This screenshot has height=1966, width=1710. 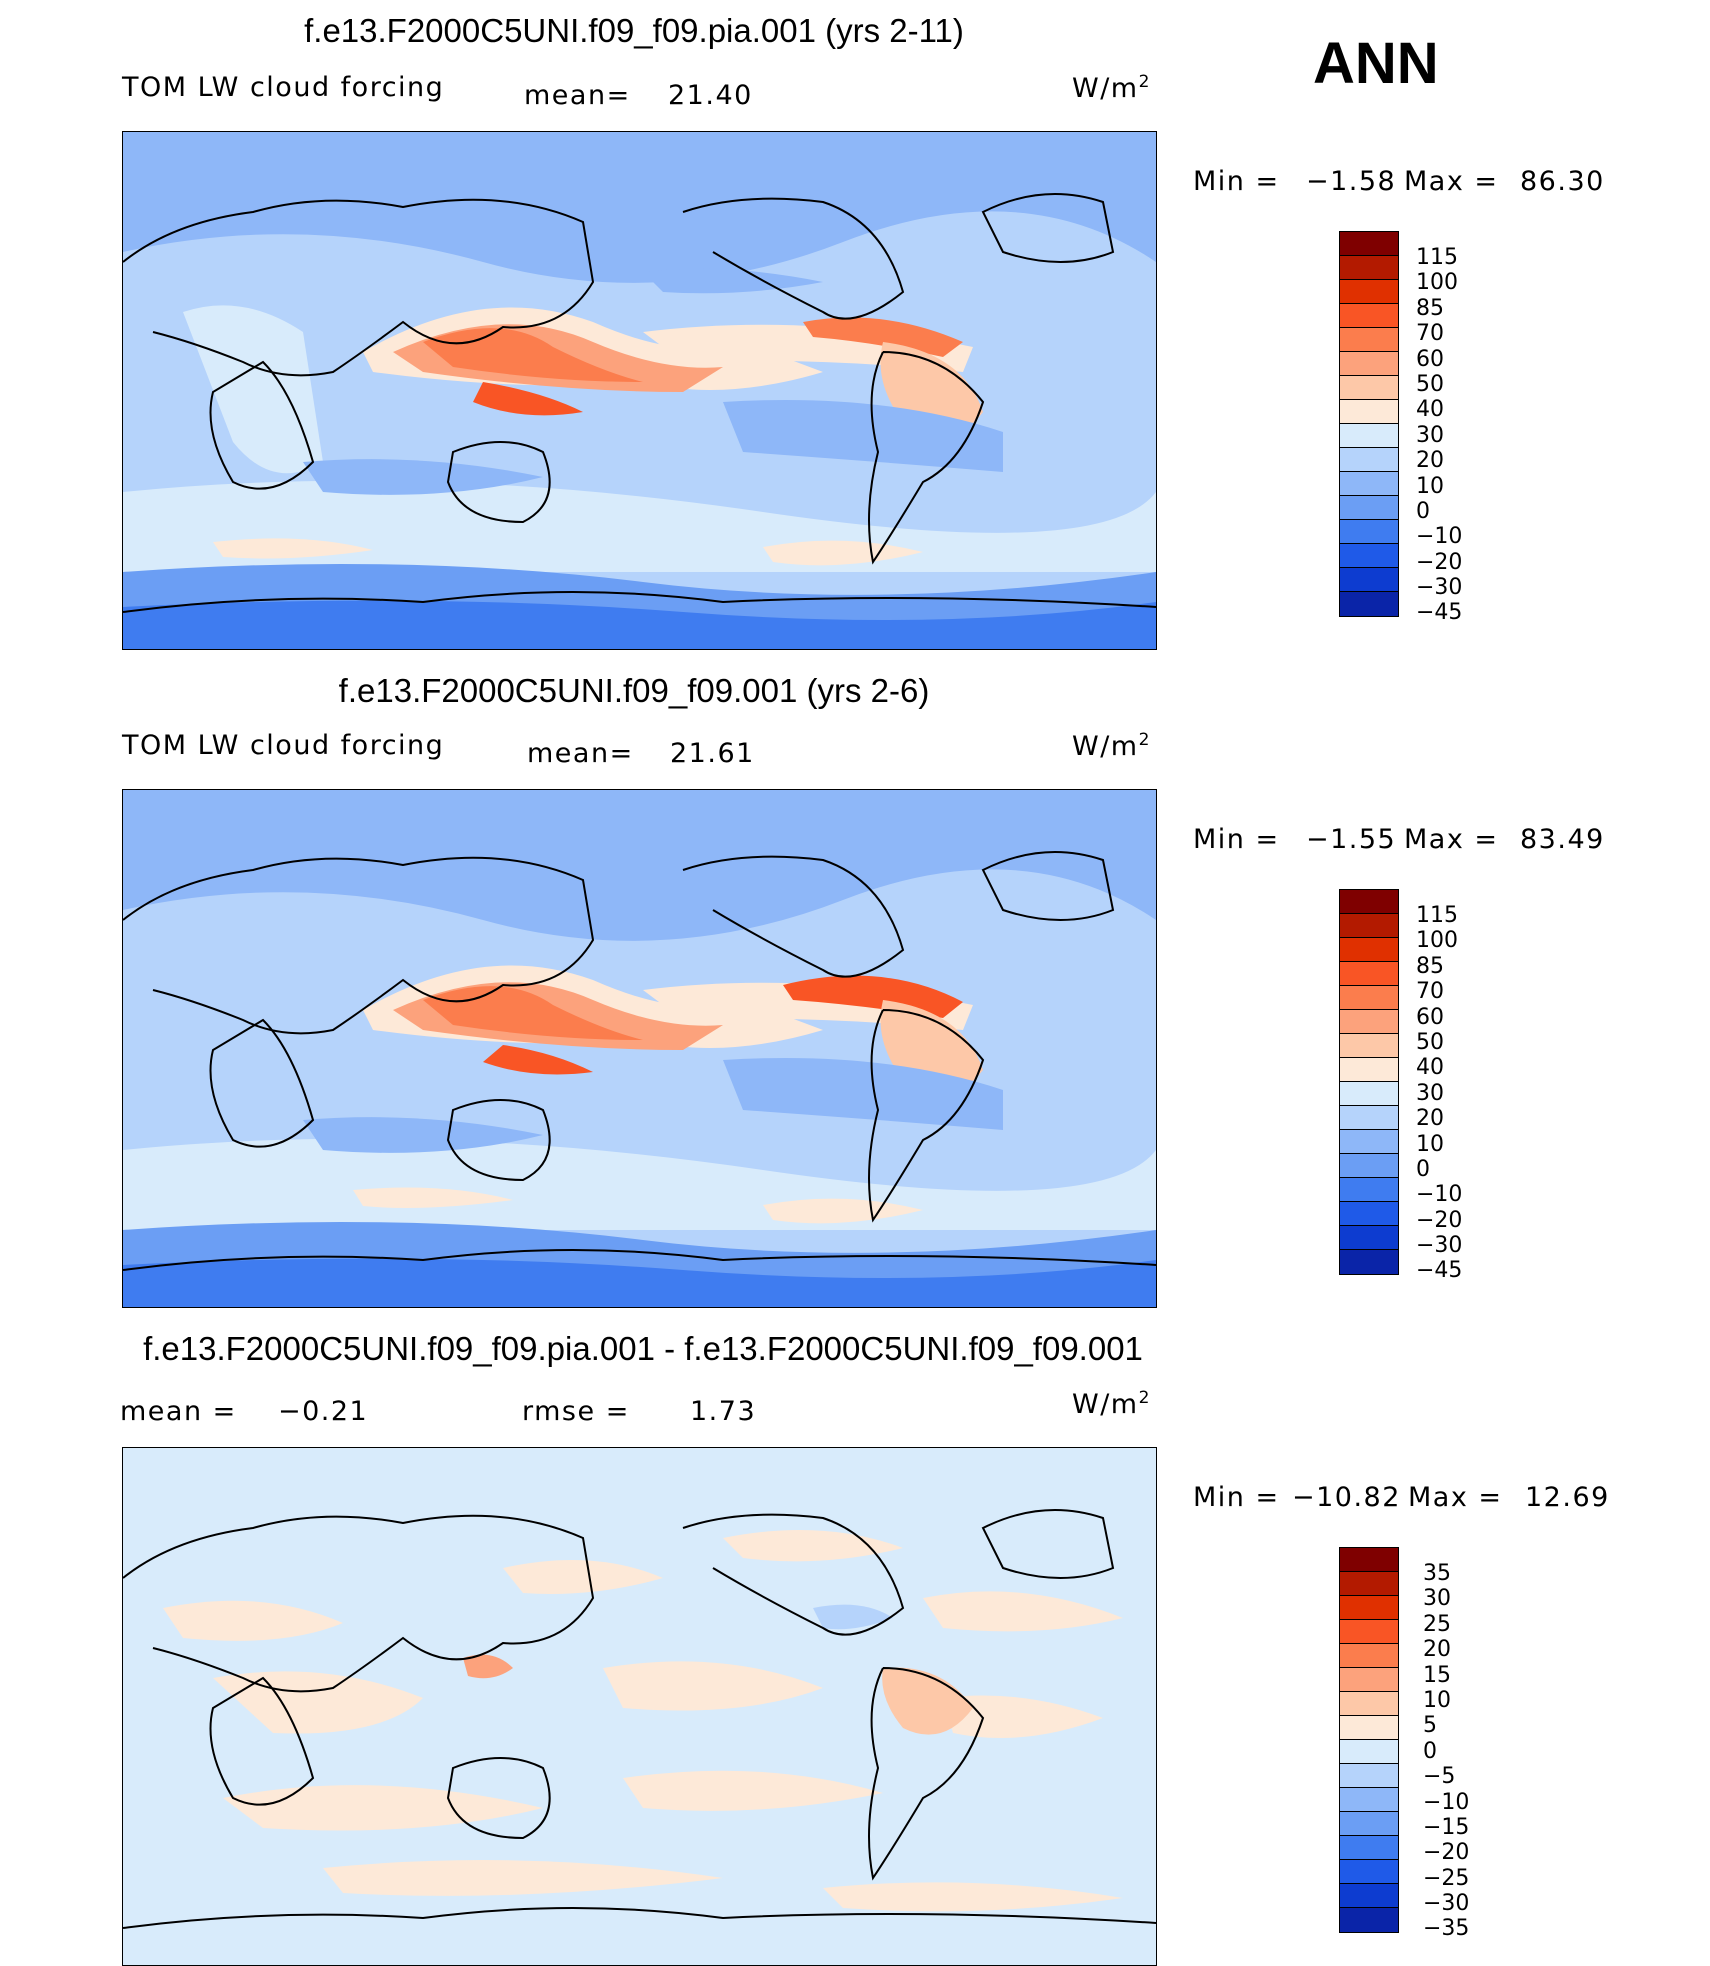 What do you see at coordinates (1111, 88) in the screenshot?
I see `panel-1-unit: W/m2` at bounding box center [1111, 88].